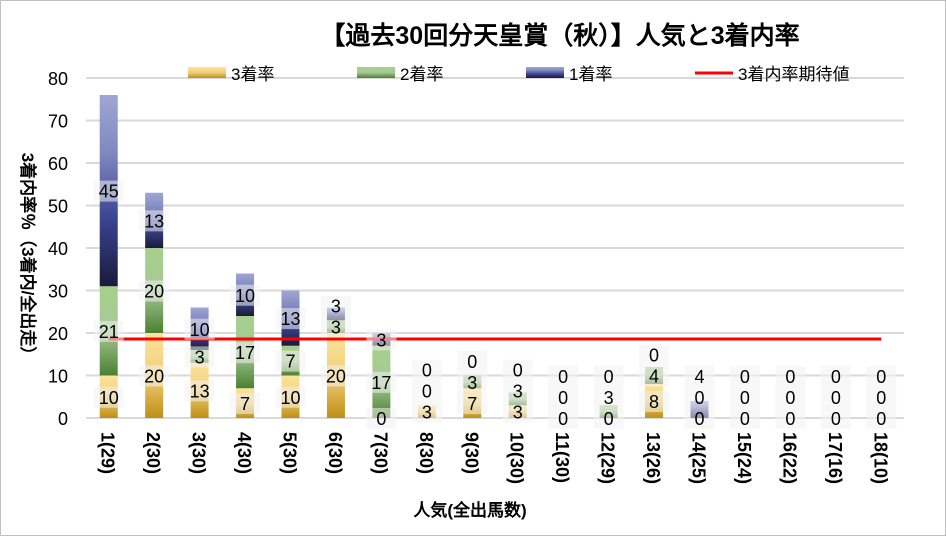  I want to click on y-tick-label: 10, so click(58, 377).